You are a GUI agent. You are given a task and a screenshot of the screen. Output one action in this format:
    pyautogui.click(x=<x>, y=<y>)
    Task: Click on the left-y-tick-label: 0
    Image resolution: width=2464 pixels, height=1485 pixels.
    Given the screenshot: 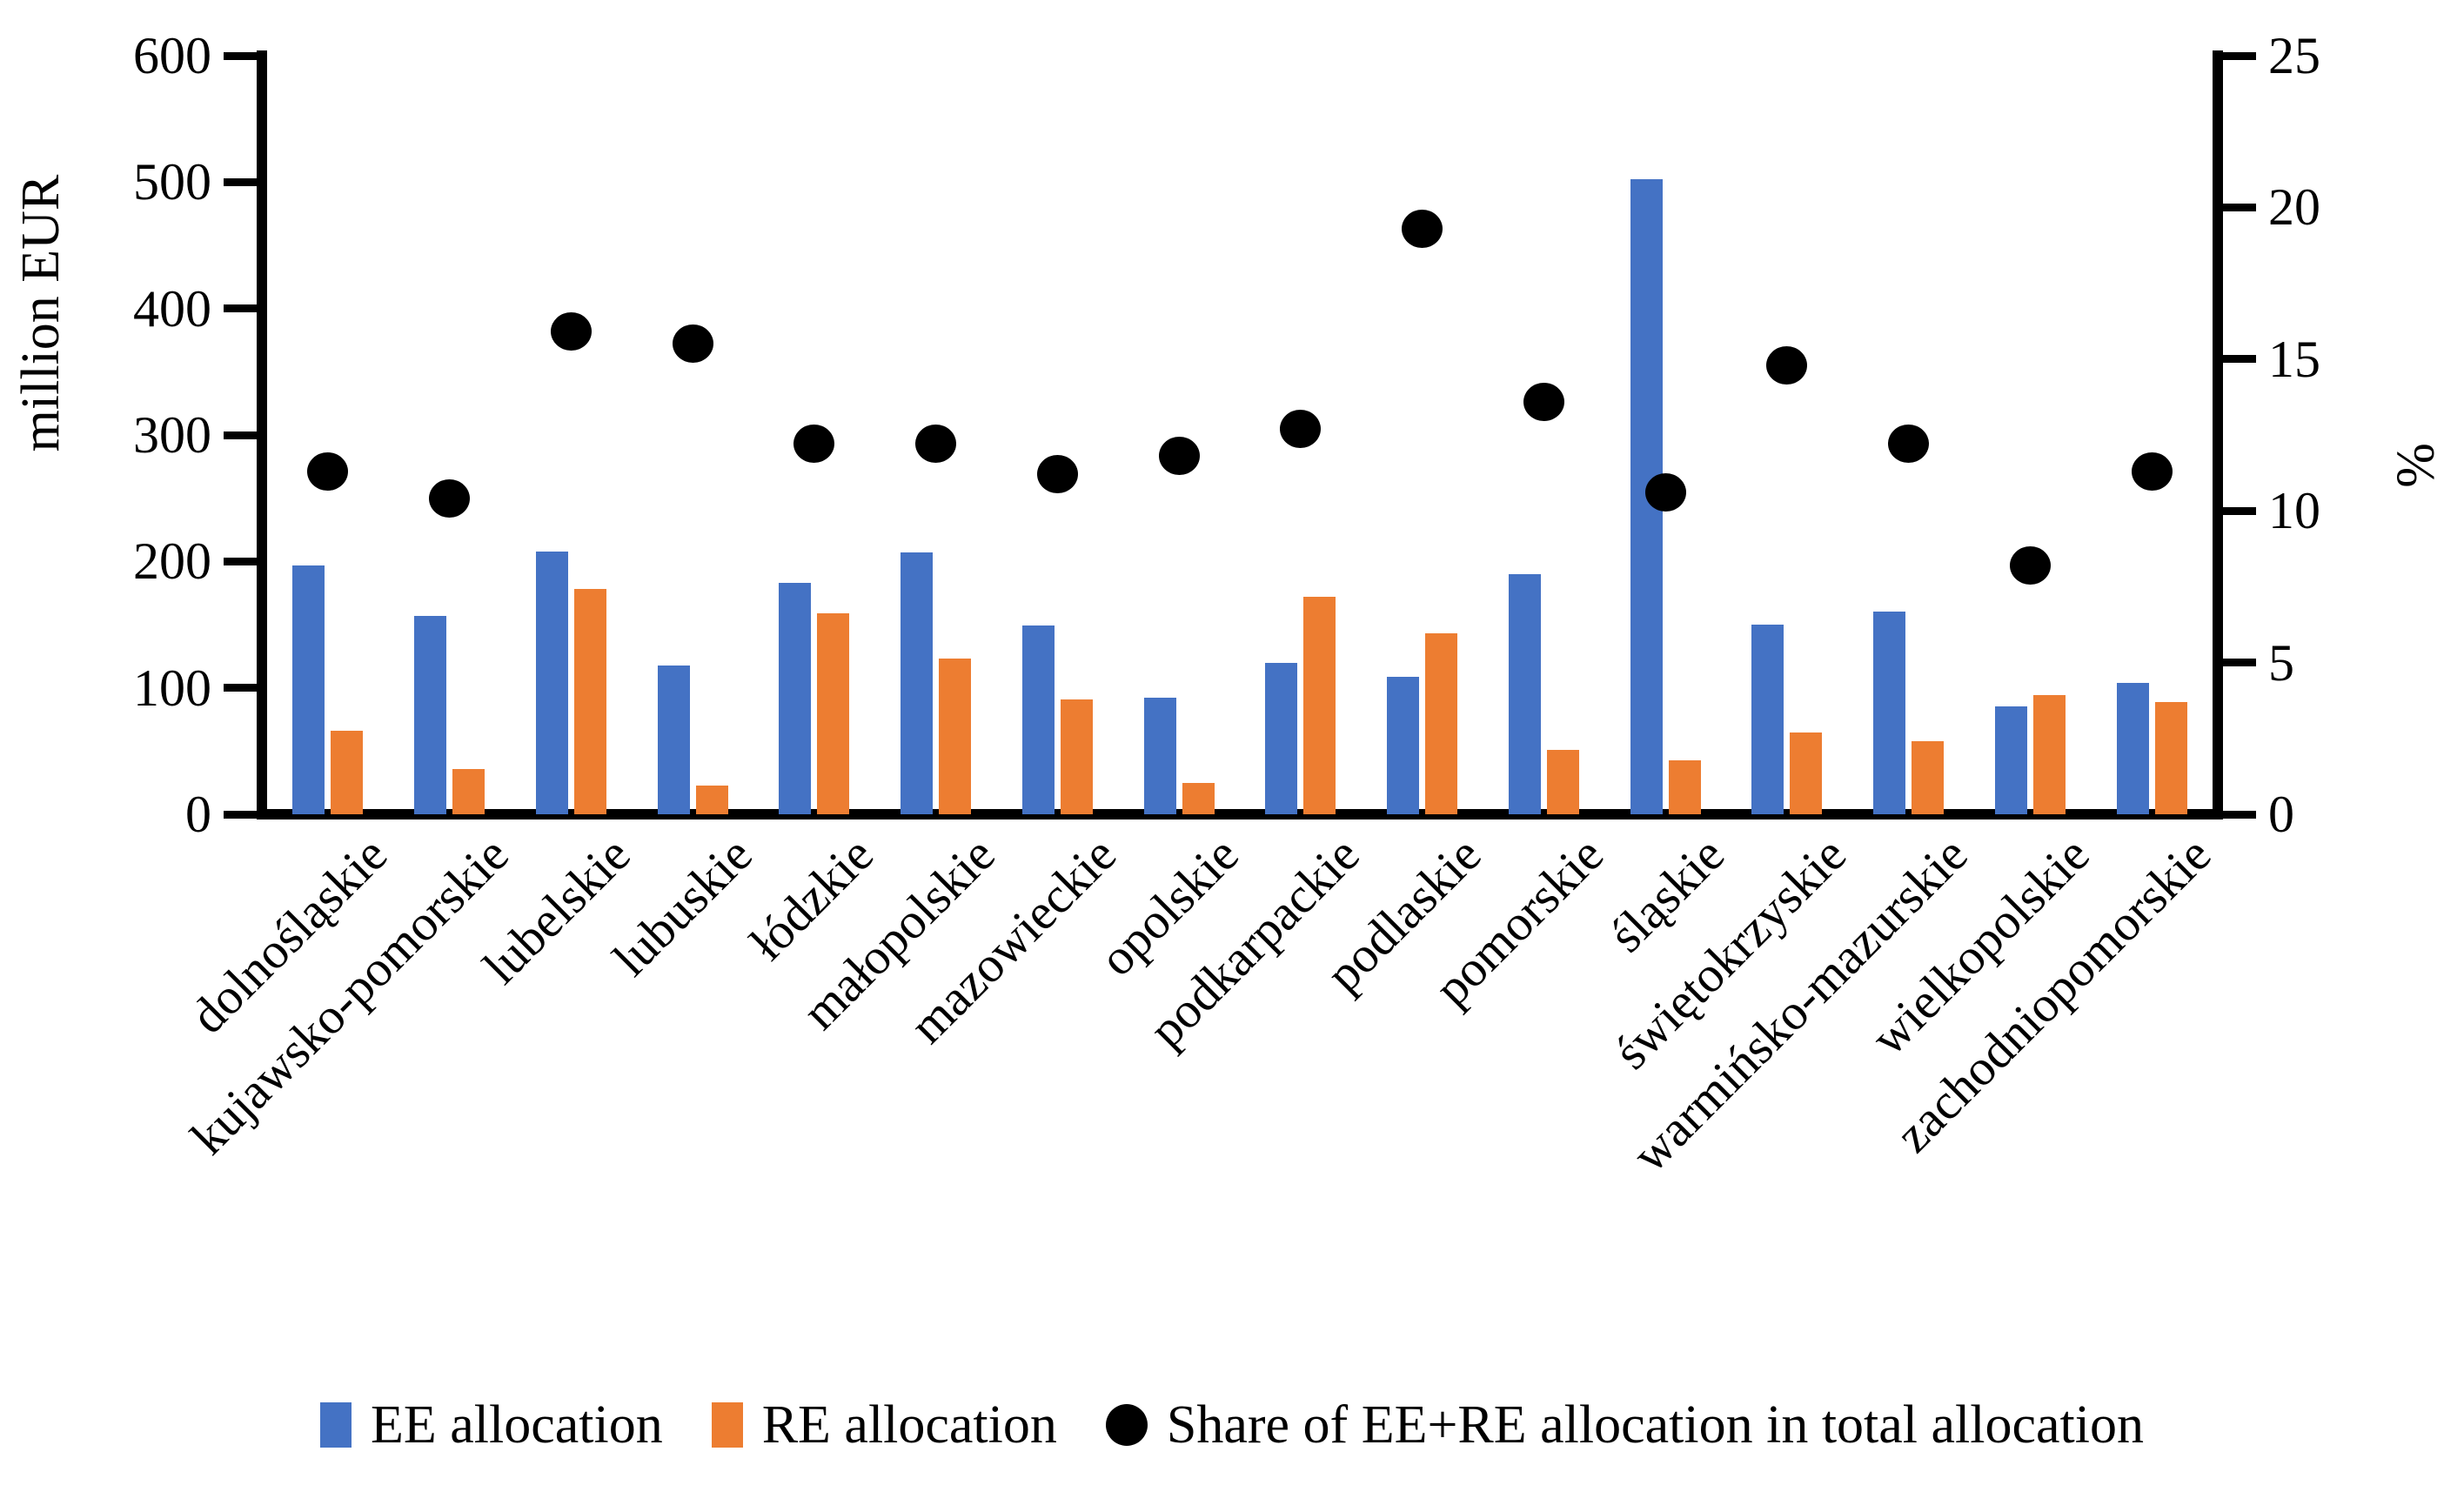 What is the action you would take?
    pyautogui.click(x=198, y=815)
    